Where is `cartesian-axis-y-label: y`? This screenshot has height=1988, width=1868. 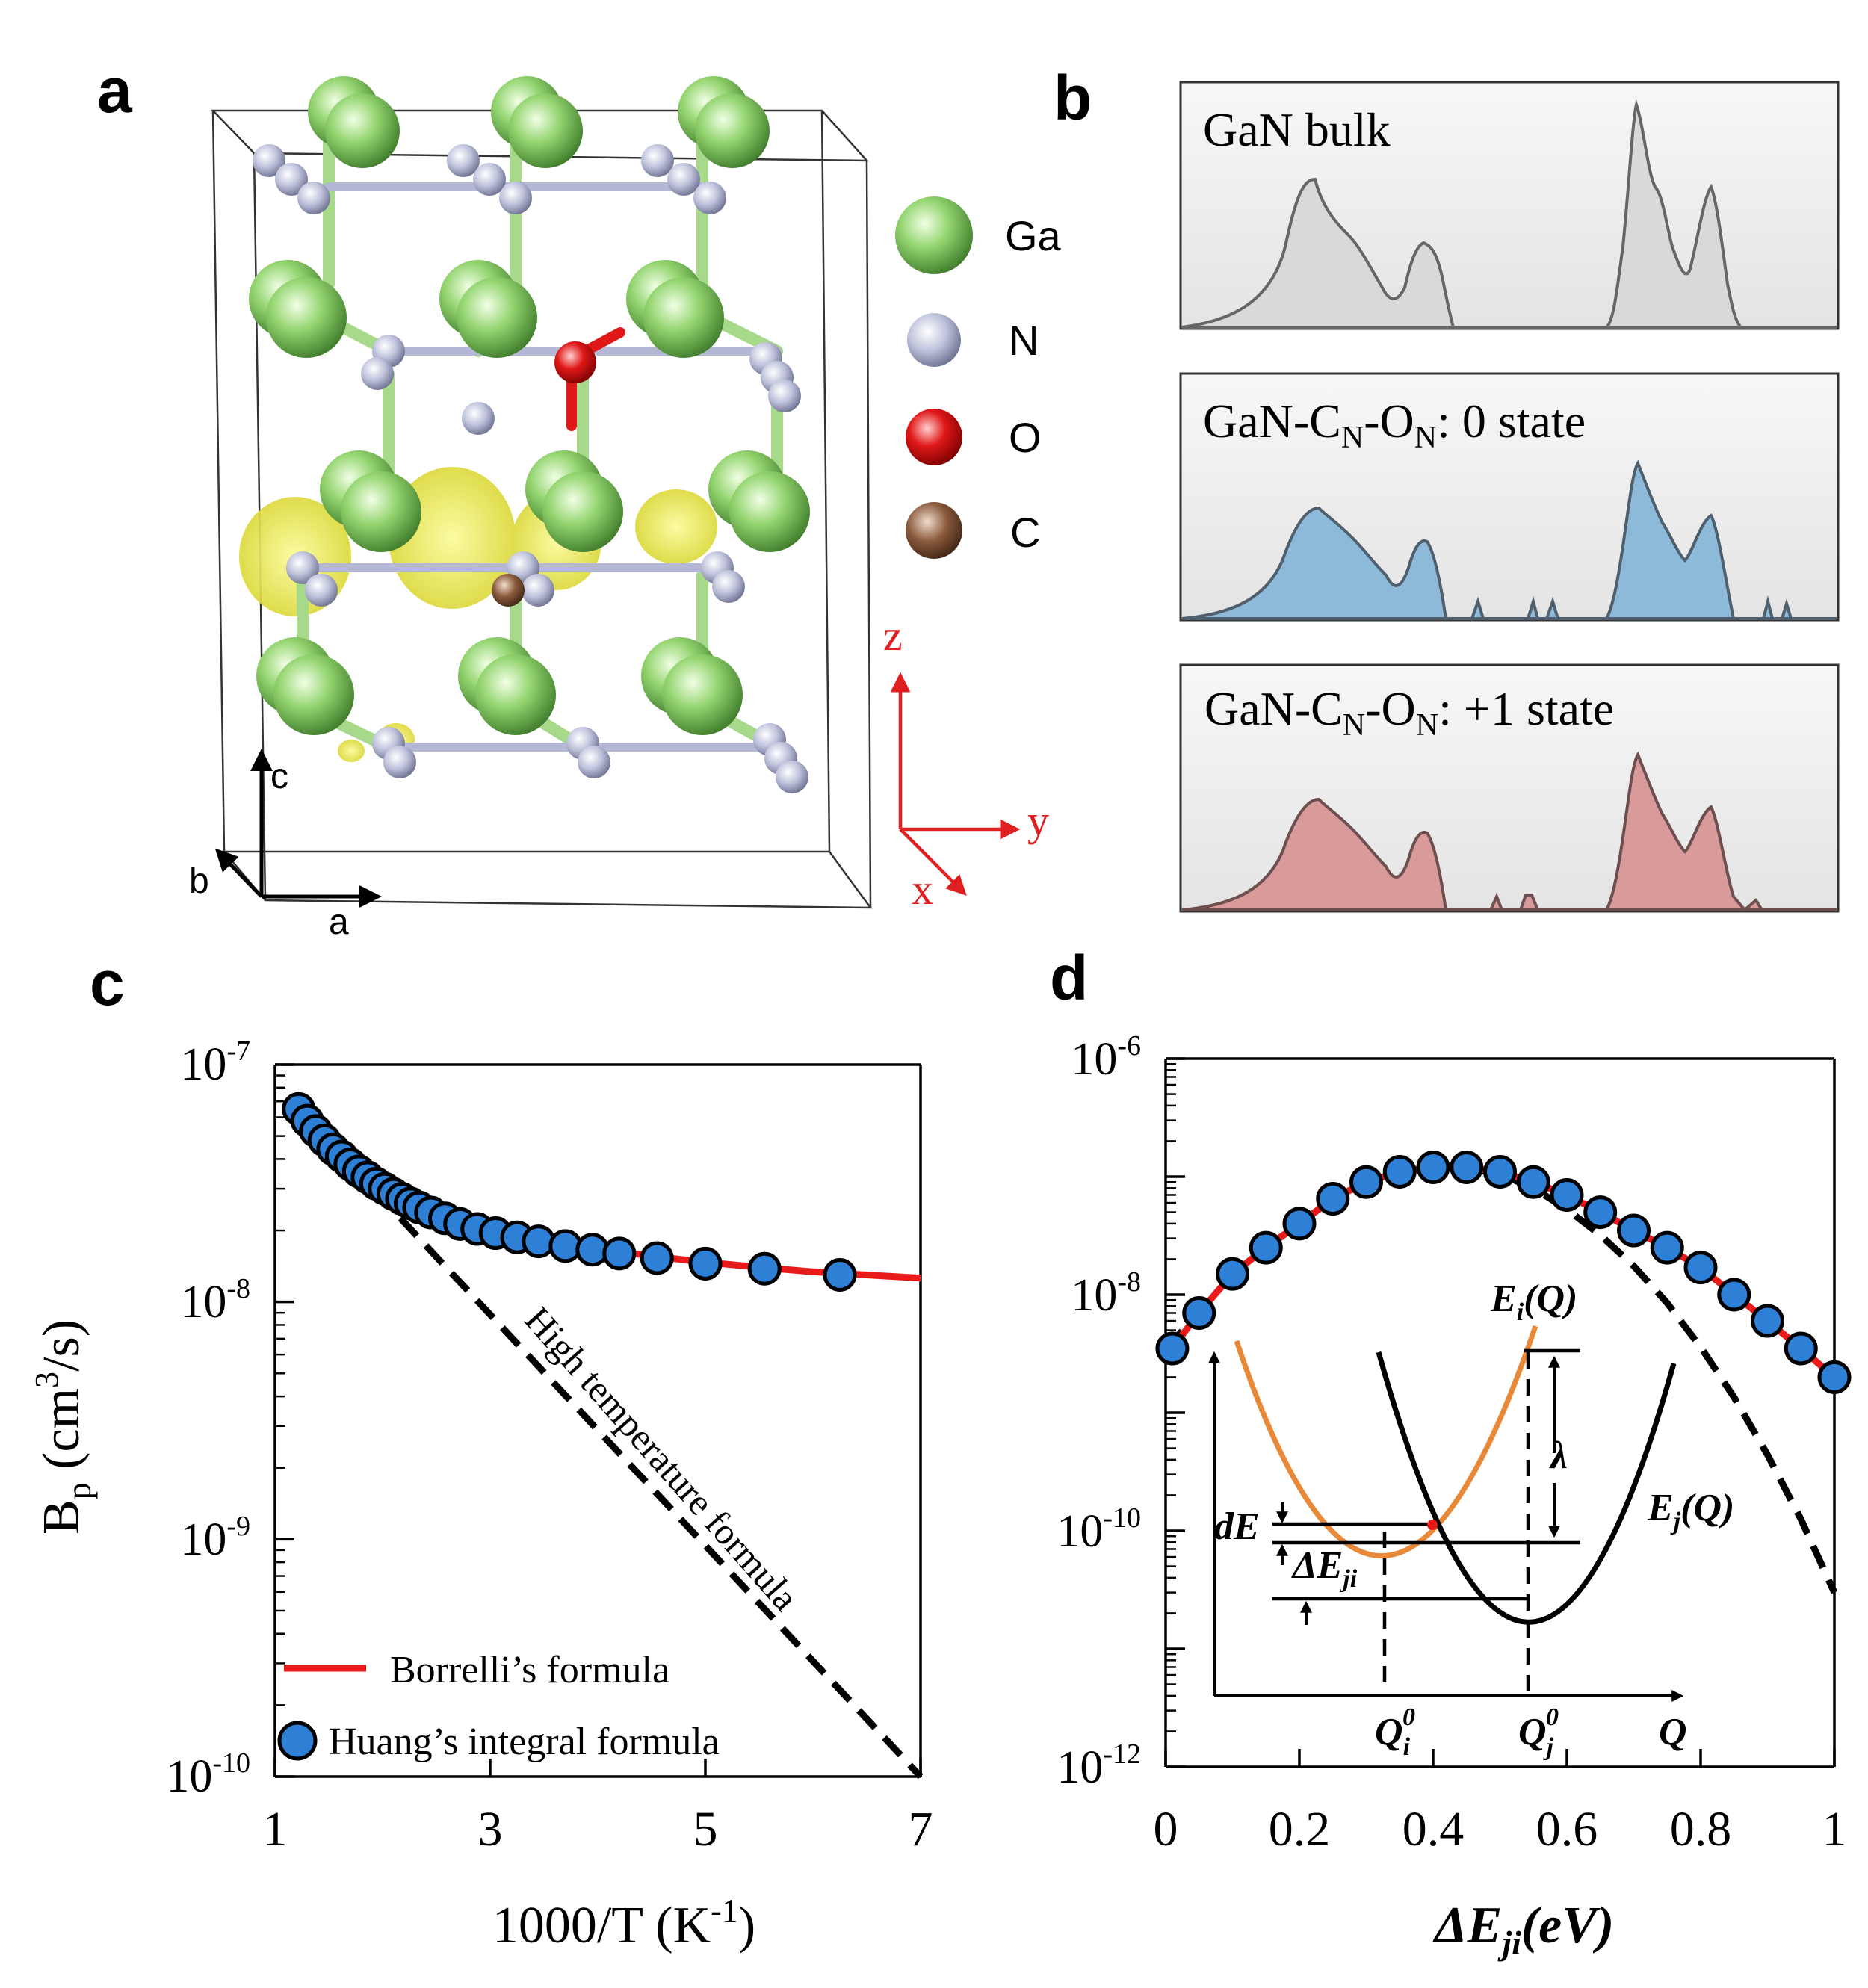
cartesian-axis-y-label: y is located at coordinates (1038, 820).